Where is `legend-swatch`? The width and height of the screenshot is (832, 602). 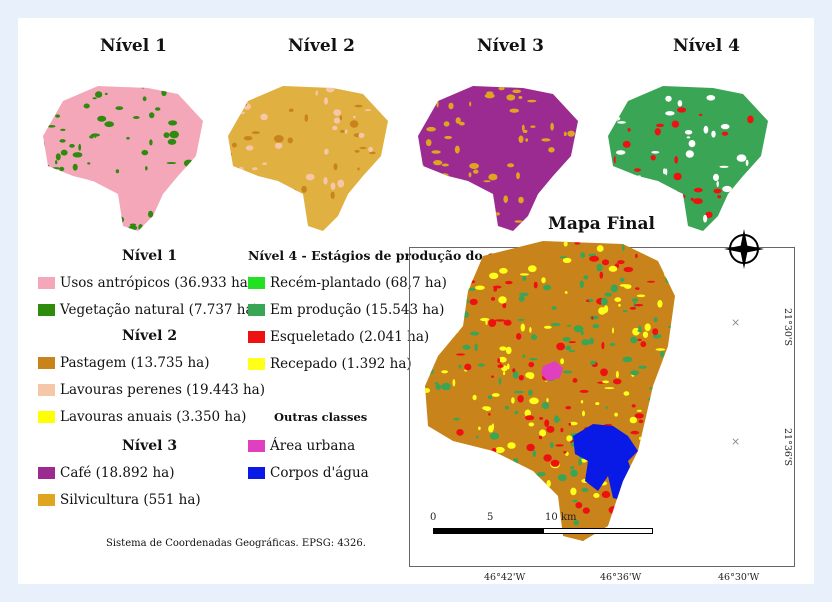
legend-swatch is located at coordinates (46, 390).